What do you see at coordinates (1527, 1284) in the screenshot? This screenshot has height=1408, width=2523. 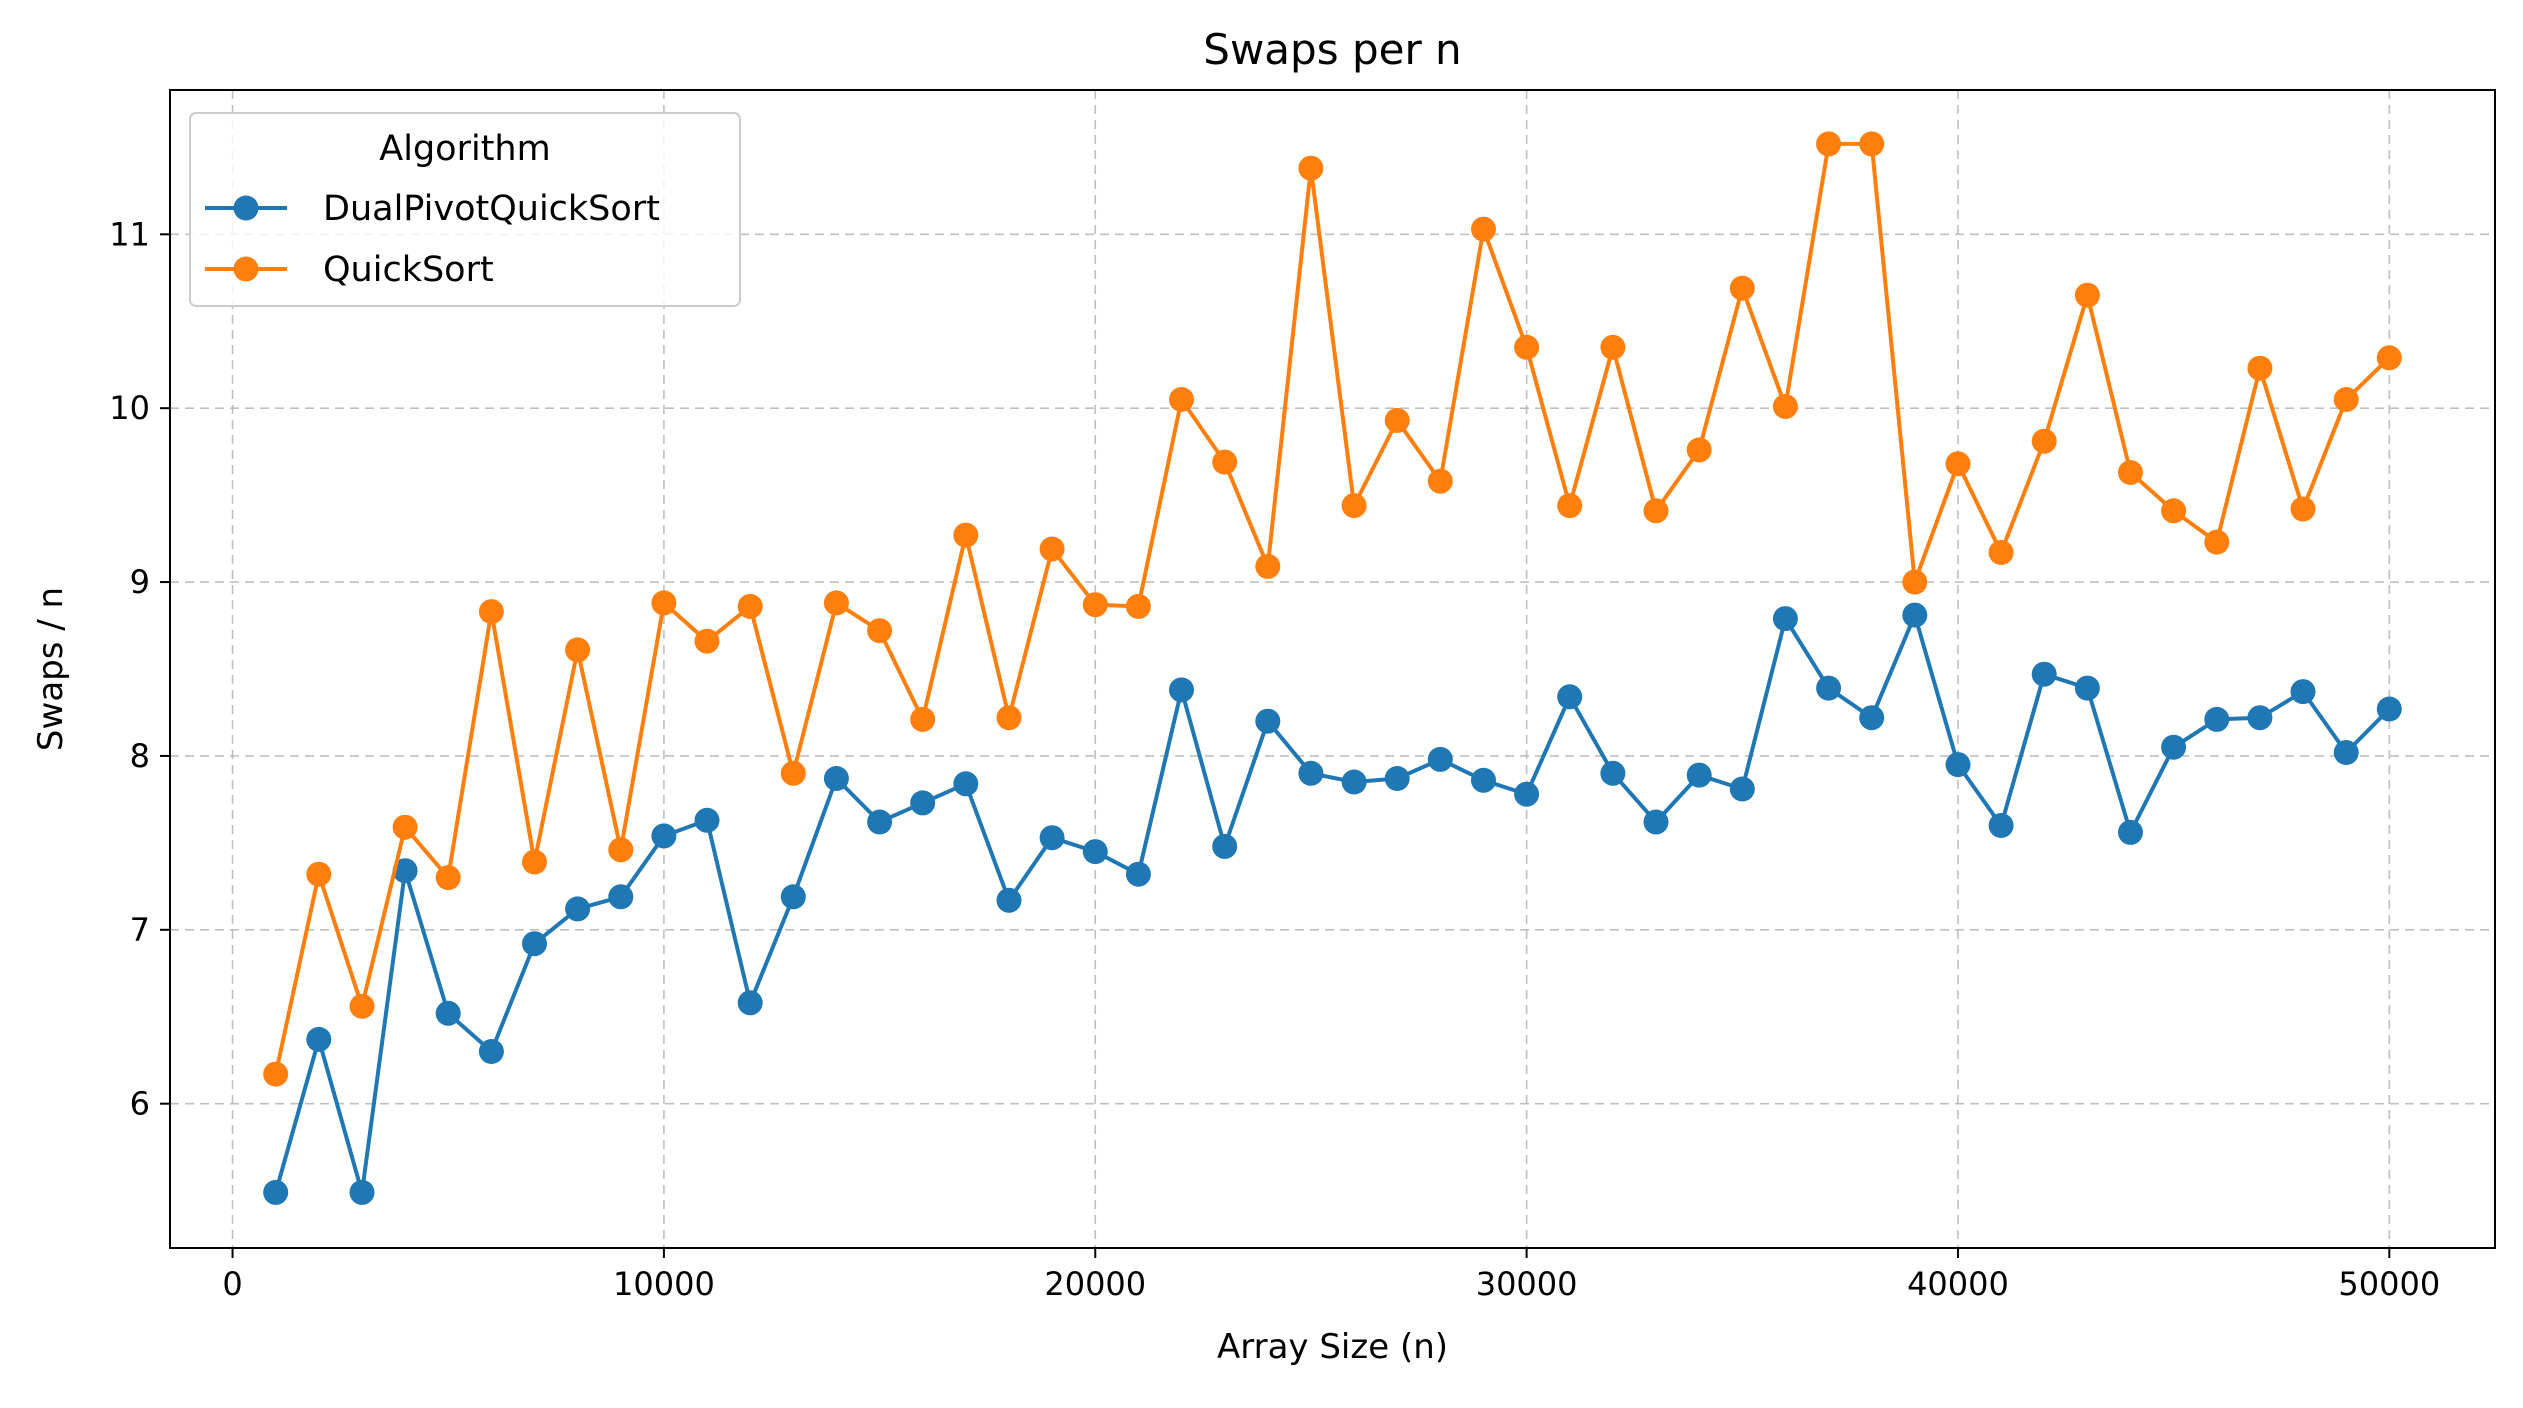 I see `x-tick-label: 30000` at bounding box center [1527, 1284].